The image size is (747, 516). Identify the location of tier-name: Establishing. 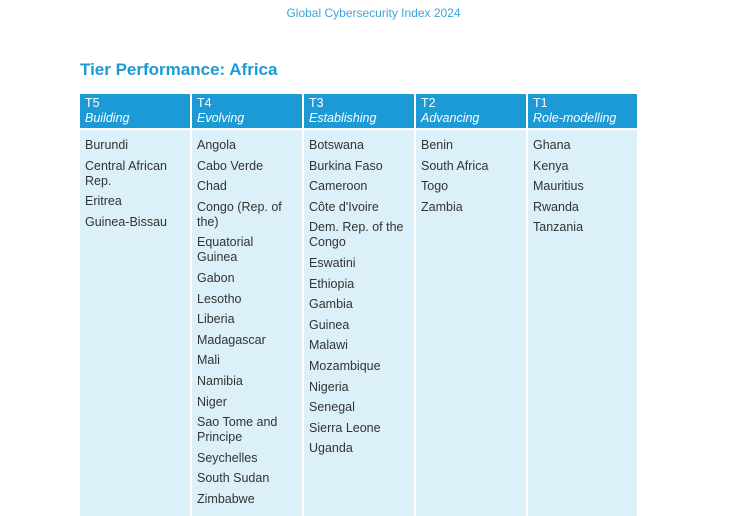
(343, 118).